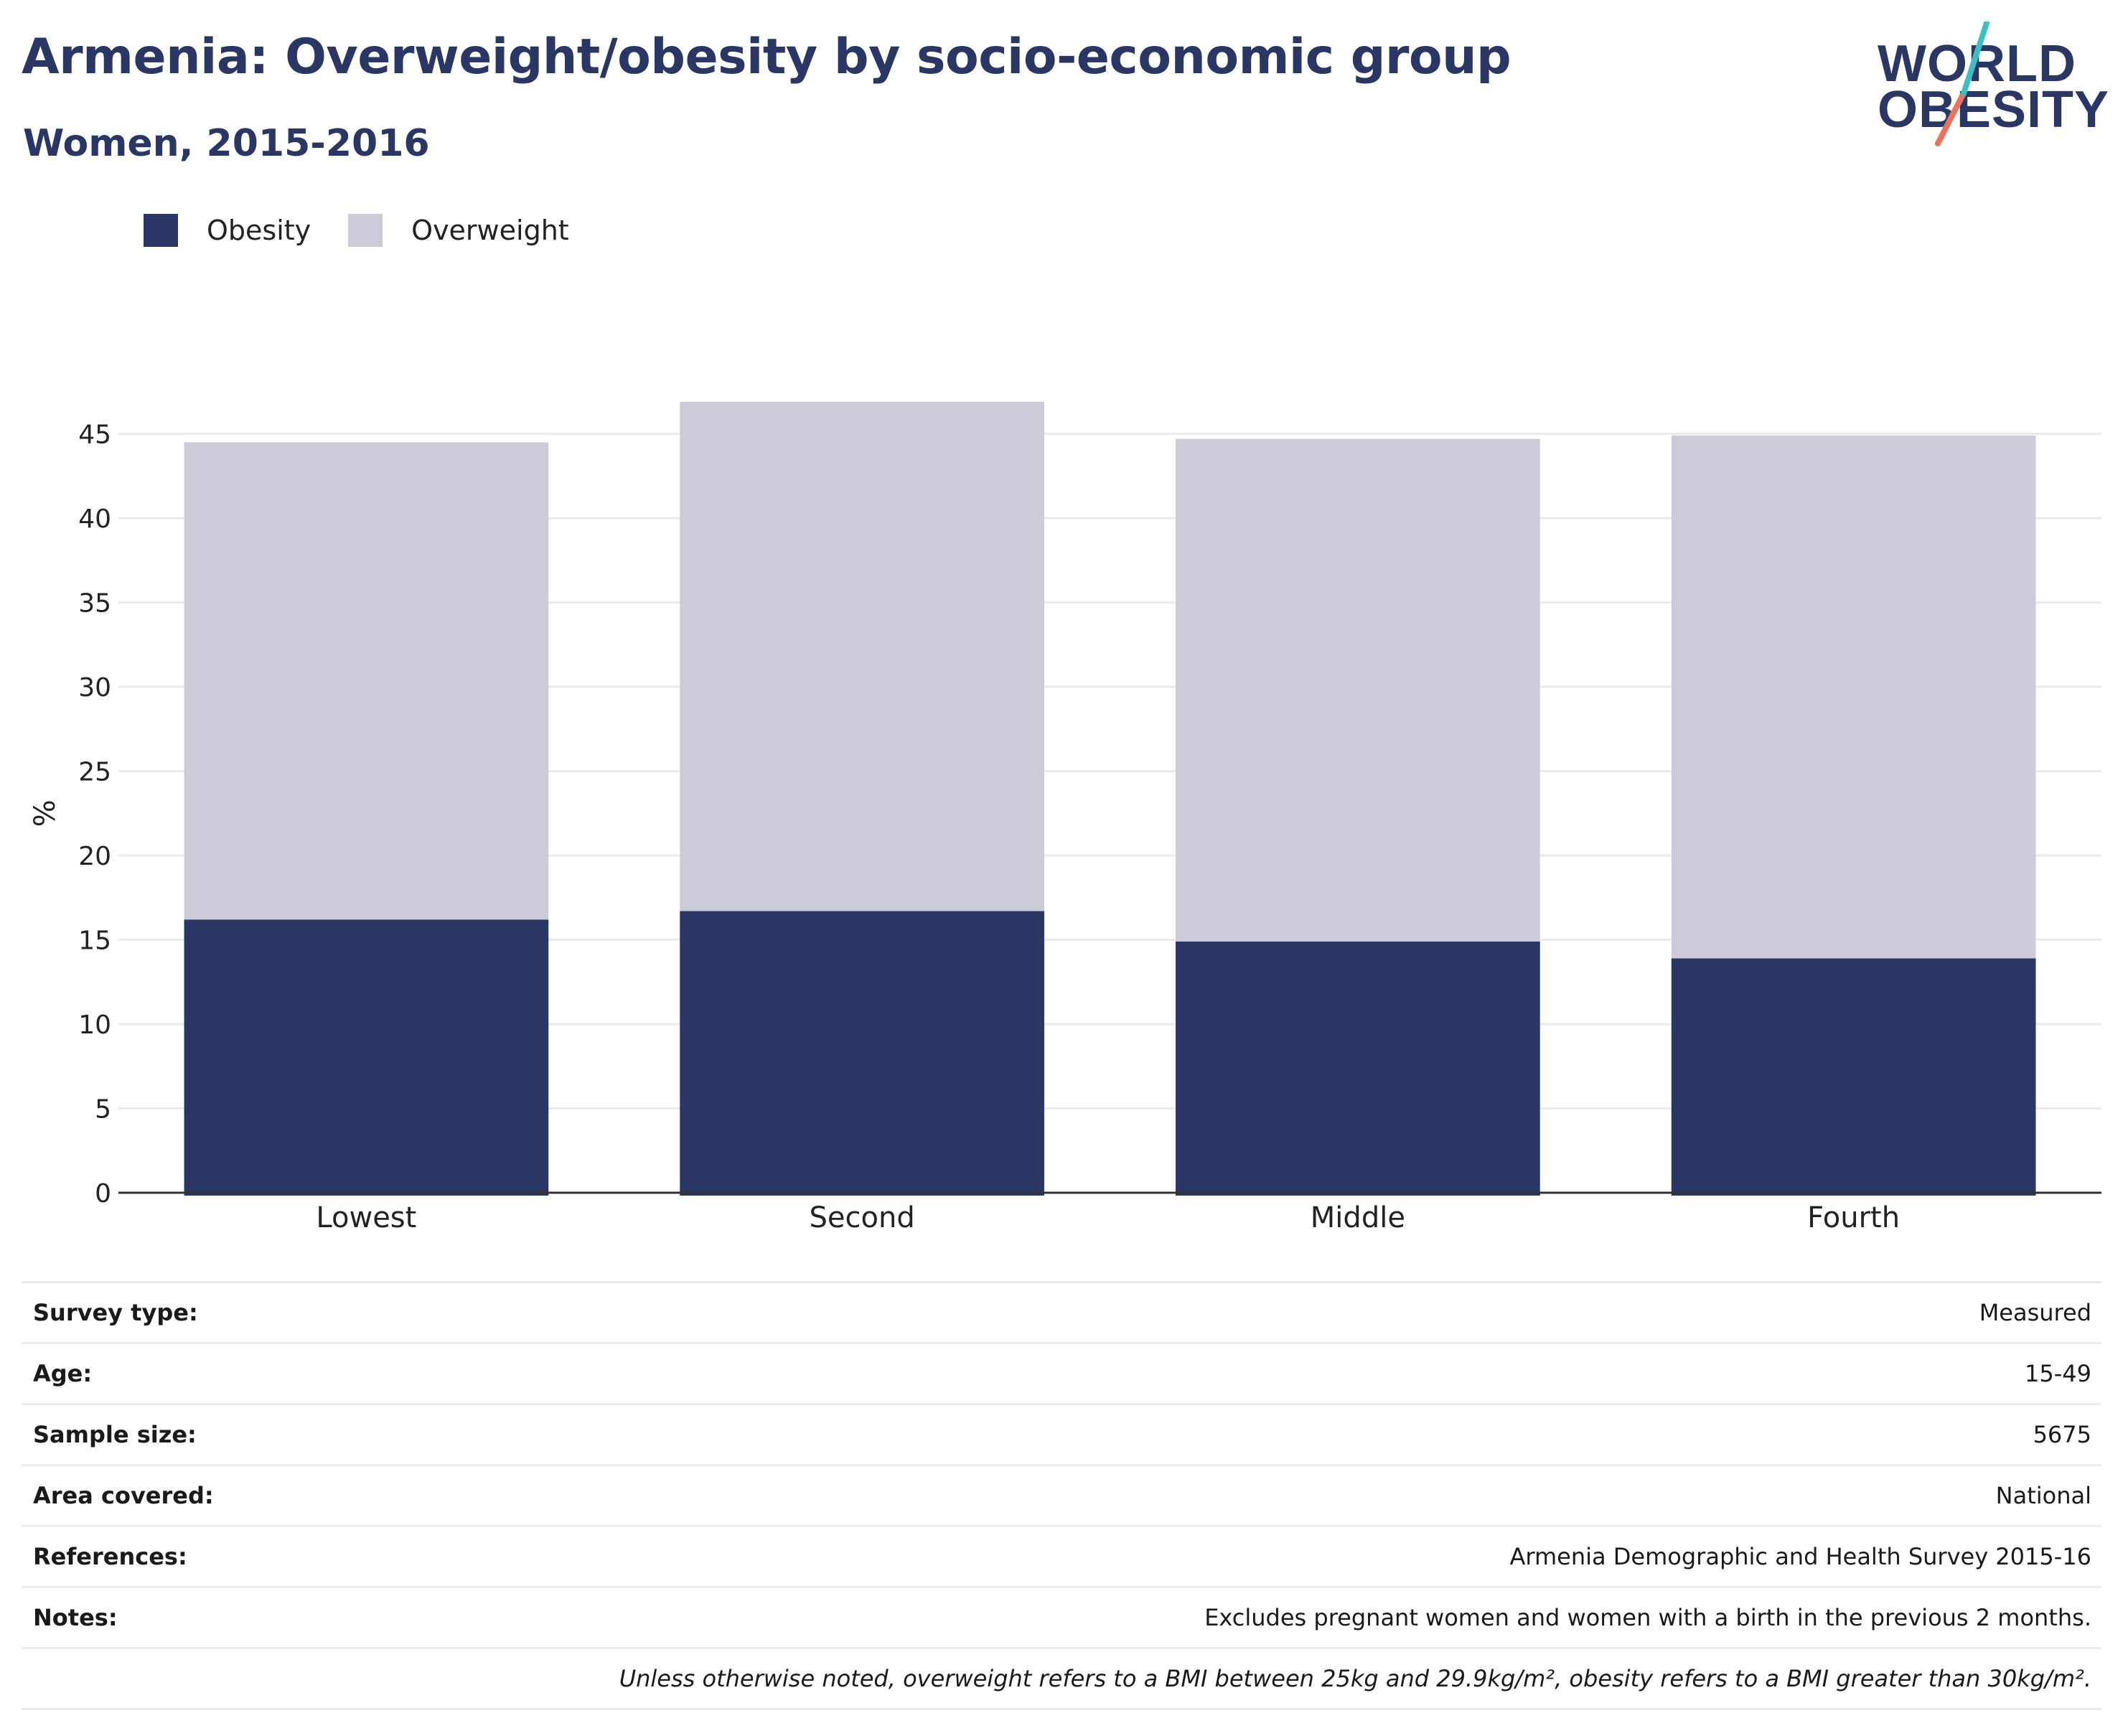 This screenshot has height=1736, width=2123. Describe the element at coordinates (2043, 1495) in the screenshot. I see `meta-value: National` at that location.